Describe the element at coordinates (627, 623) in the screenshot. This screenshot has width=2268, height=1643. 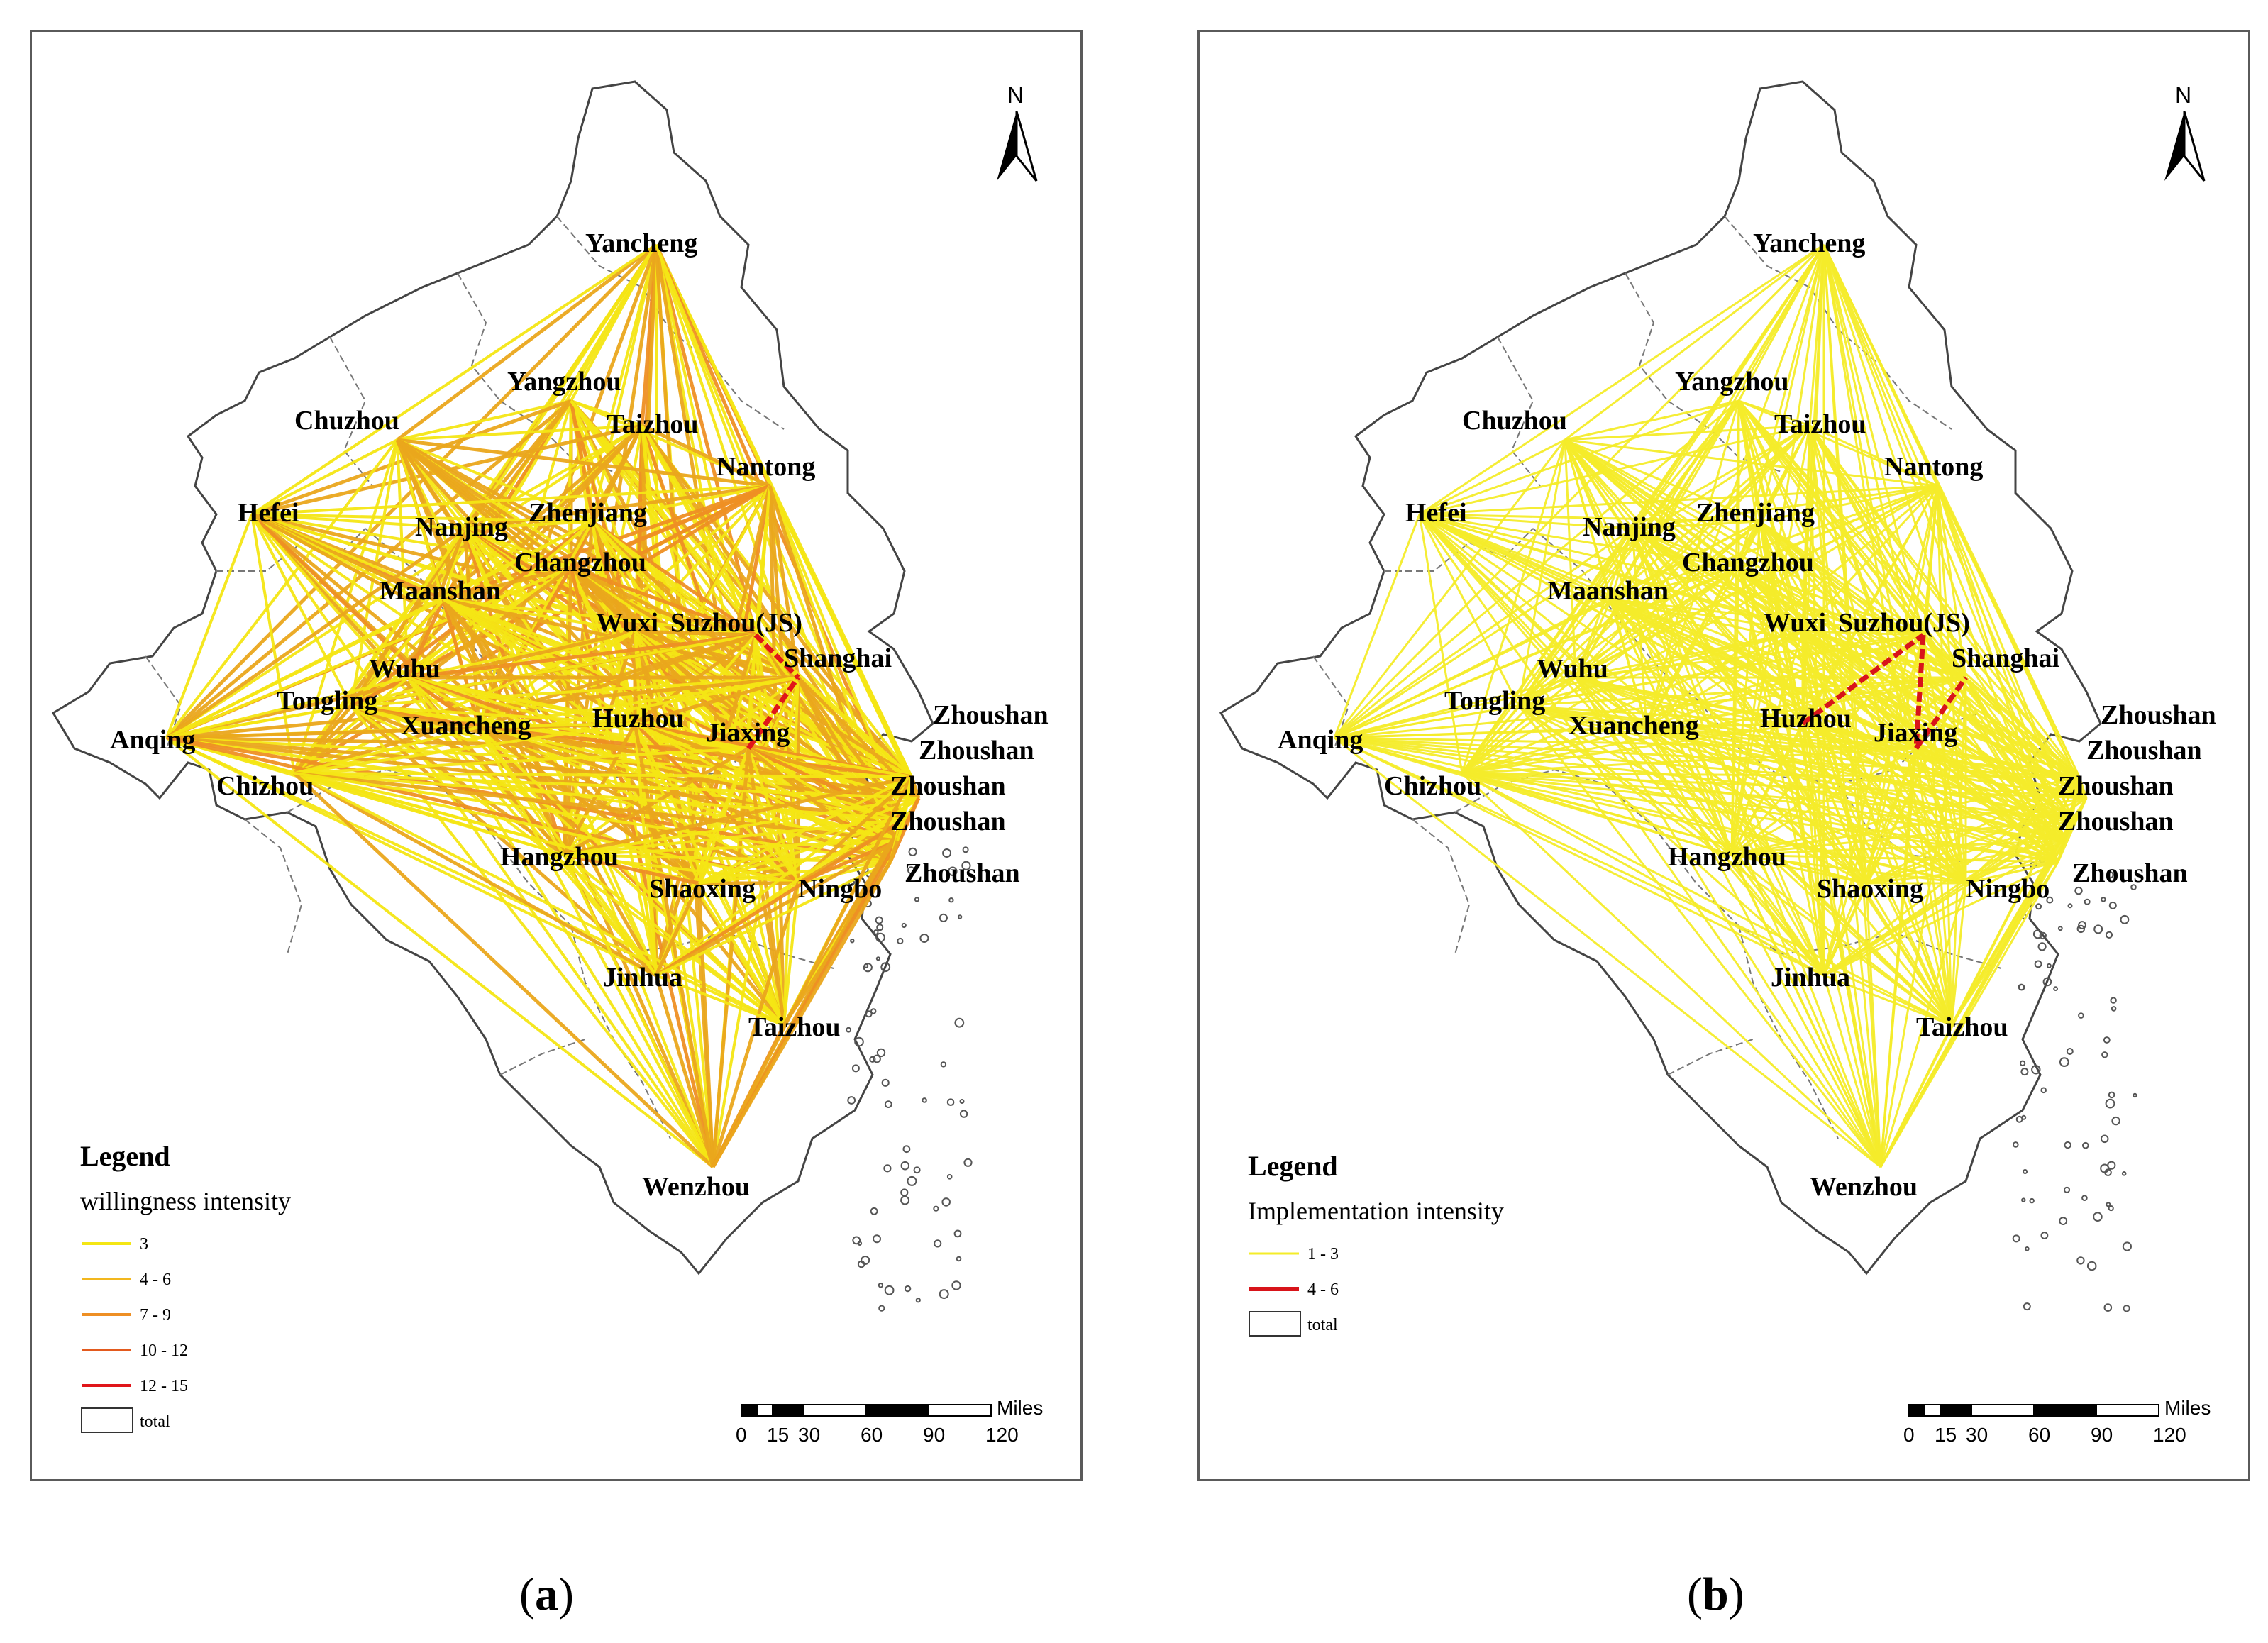
I see `city-label: Wuxi` at that location.